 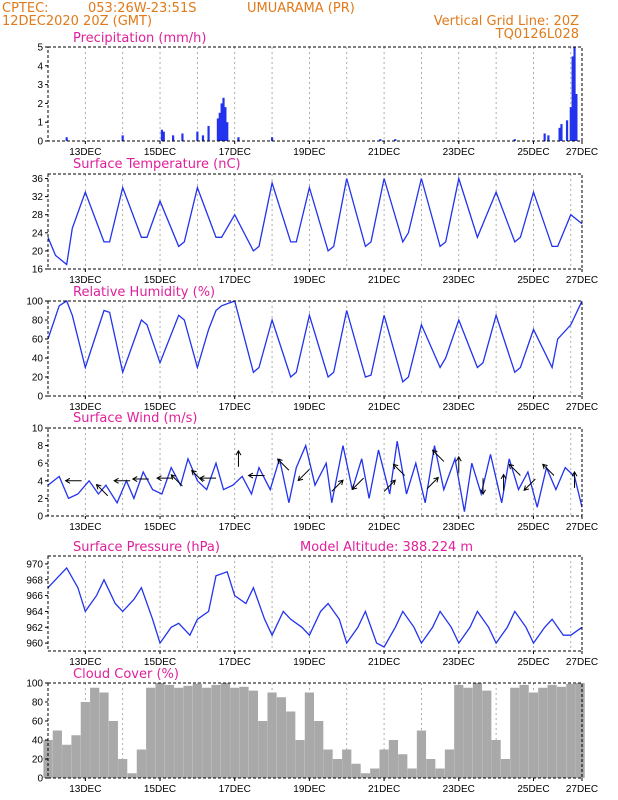 What do you see at coordinates (40, 464) in the screenshot?
I see `y-tick-label: 6` at bounding box center [40, 464].